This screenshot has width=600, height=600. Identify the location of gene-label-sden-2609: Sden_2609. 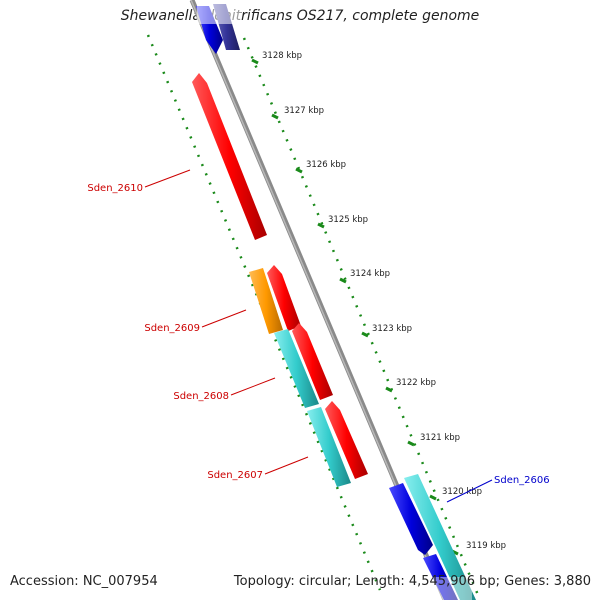
(172, 328).